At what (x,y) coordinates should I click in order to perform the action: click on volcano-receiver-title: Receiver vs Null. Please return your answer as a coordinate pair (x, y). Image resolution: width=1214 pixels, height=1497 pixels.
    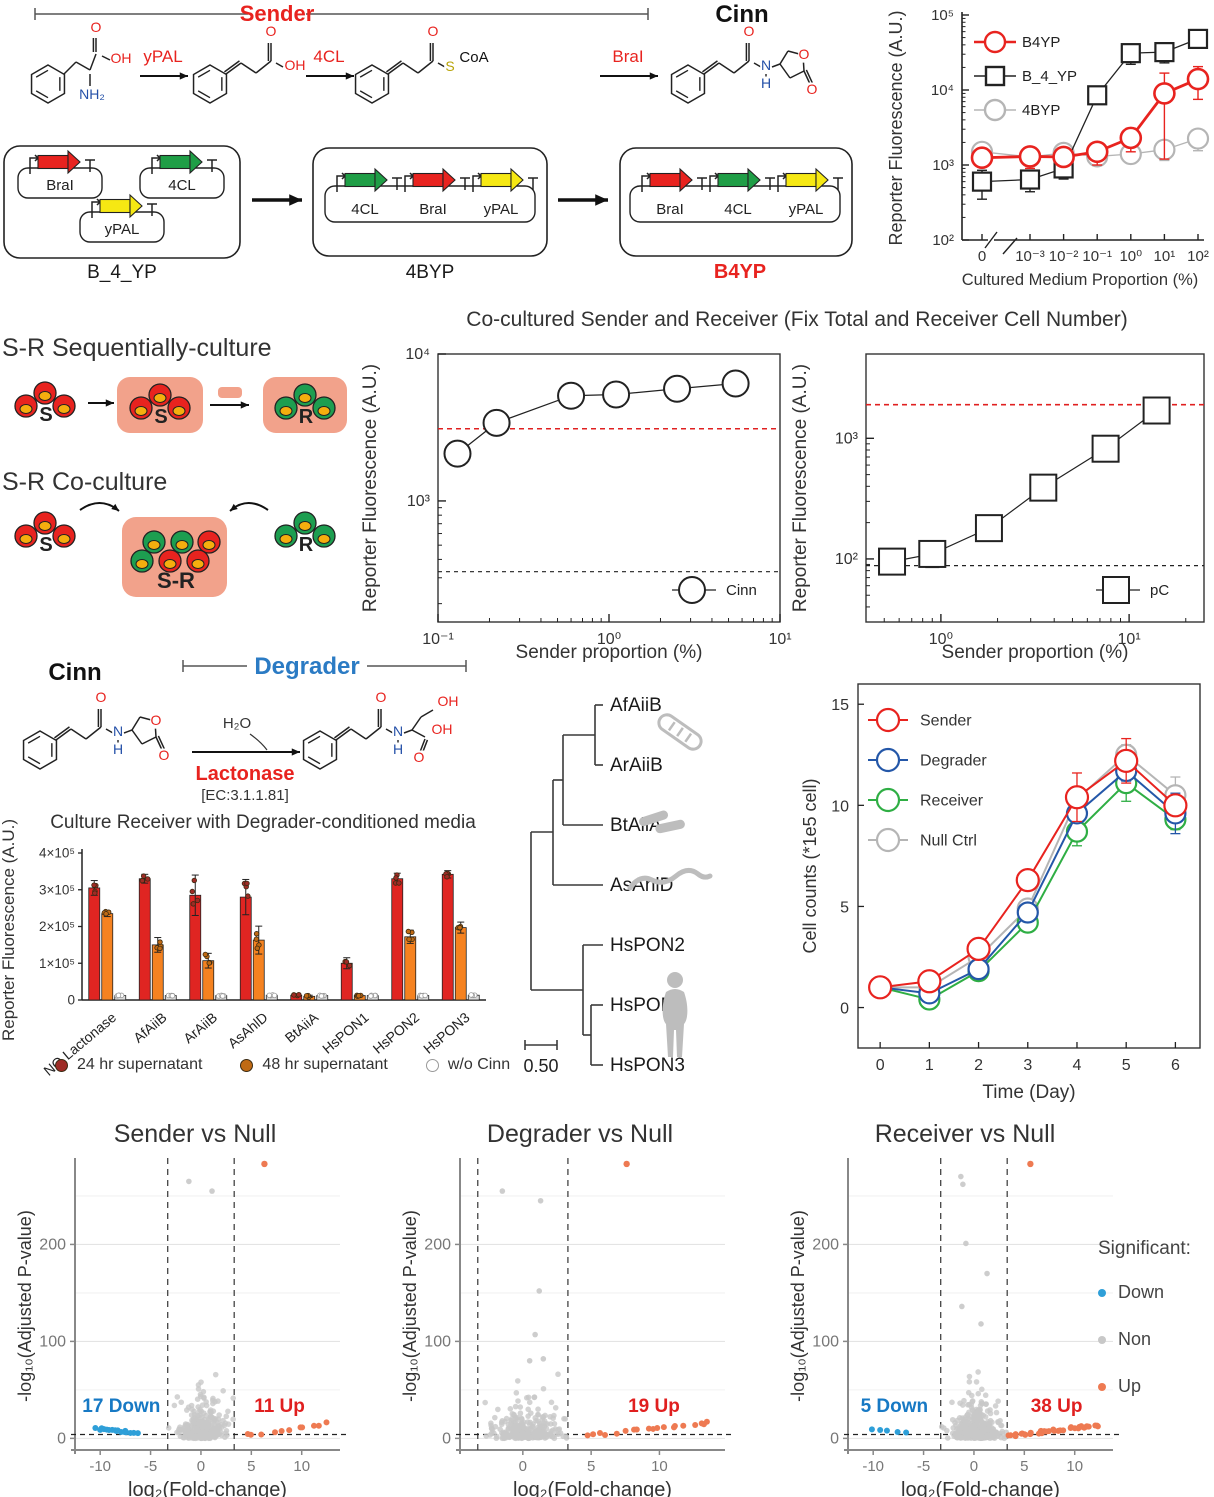
    Looking at the image, I should click on (965, 1134).